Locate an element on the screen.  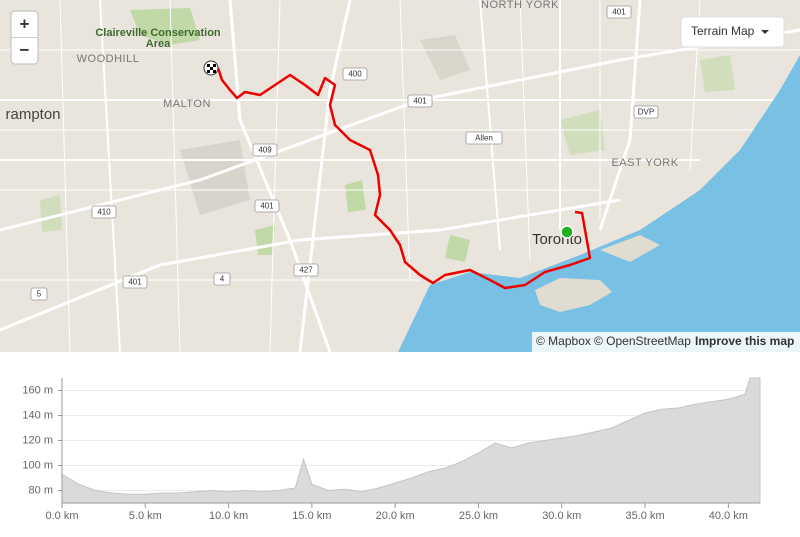
attribution-improve: Improve this map is located at coordinates (744, 341).